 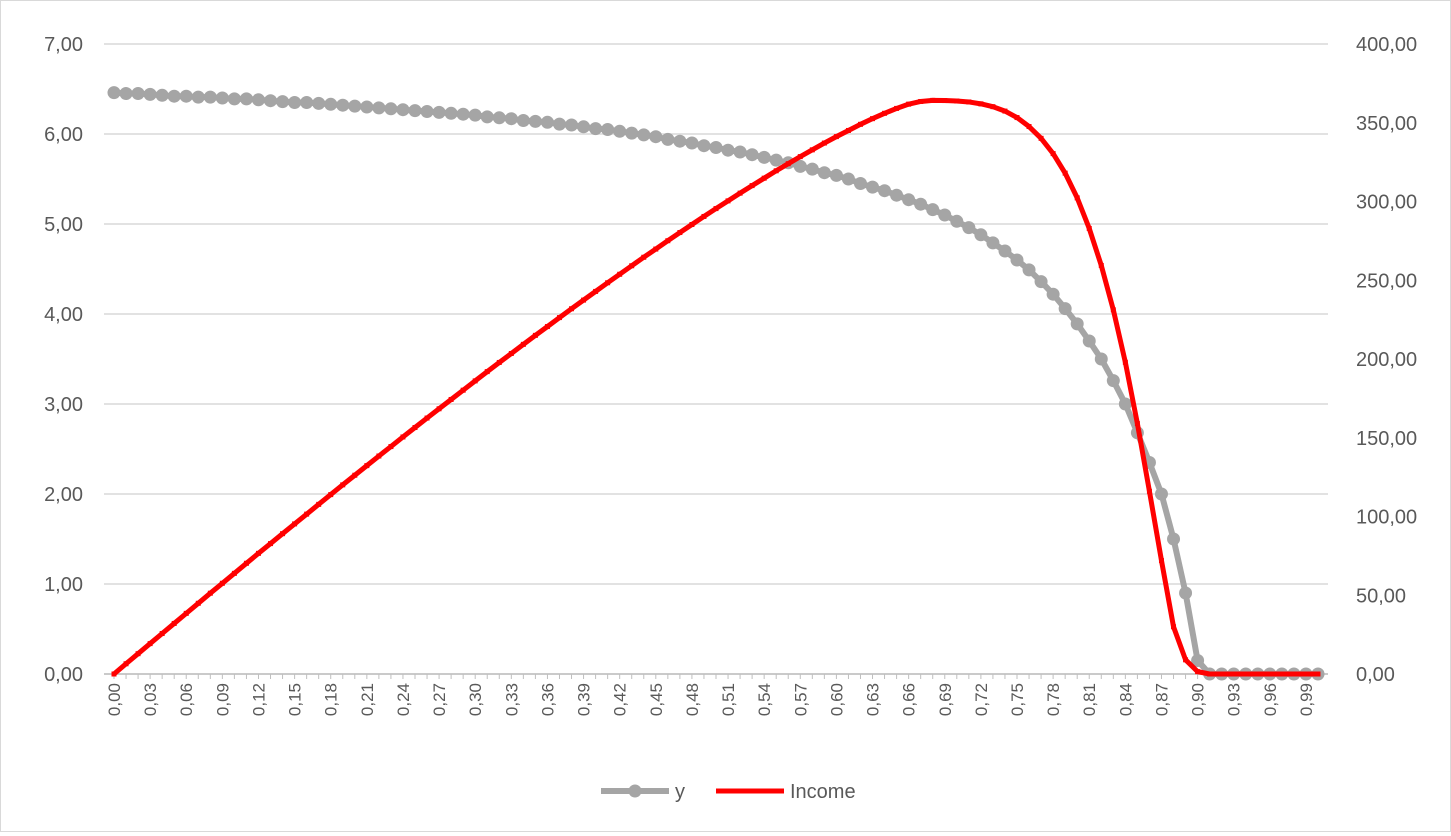 What do you see at coordinates (945, 699) in the screenshot?
I see `x-tick-label: 0,69` at bounding box center [945, 699].